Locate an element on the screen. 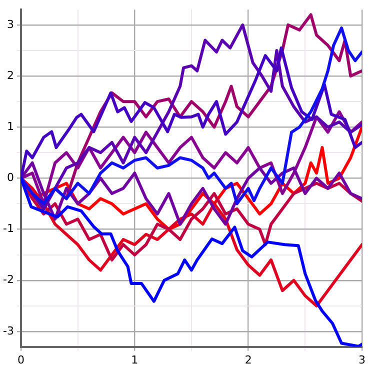 Image resolution: width=370 pixels, height=370 pixels. y-tick-label: 0 is located at coordinates (10, 177).